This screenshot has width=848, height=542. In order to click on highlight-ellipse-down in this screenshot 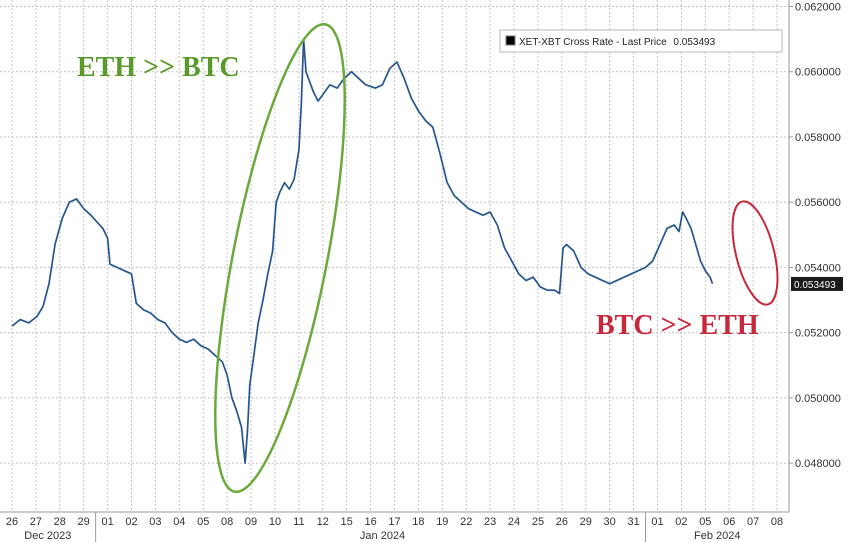, I will do `click(755, 253)`.